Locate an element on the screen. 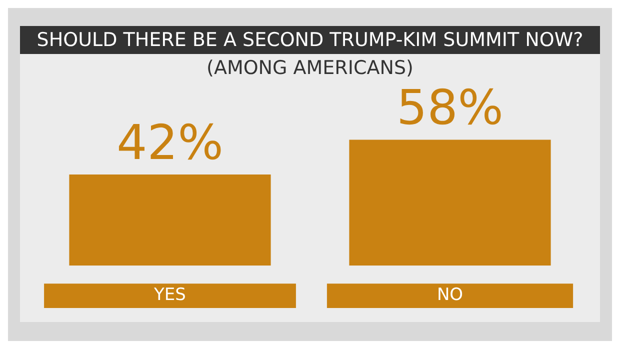 Image resolution: width=620 pixels, height=349 pixels. chart-subtitle: (AMONG AMERICANS) is located at coordinates (310, 68).